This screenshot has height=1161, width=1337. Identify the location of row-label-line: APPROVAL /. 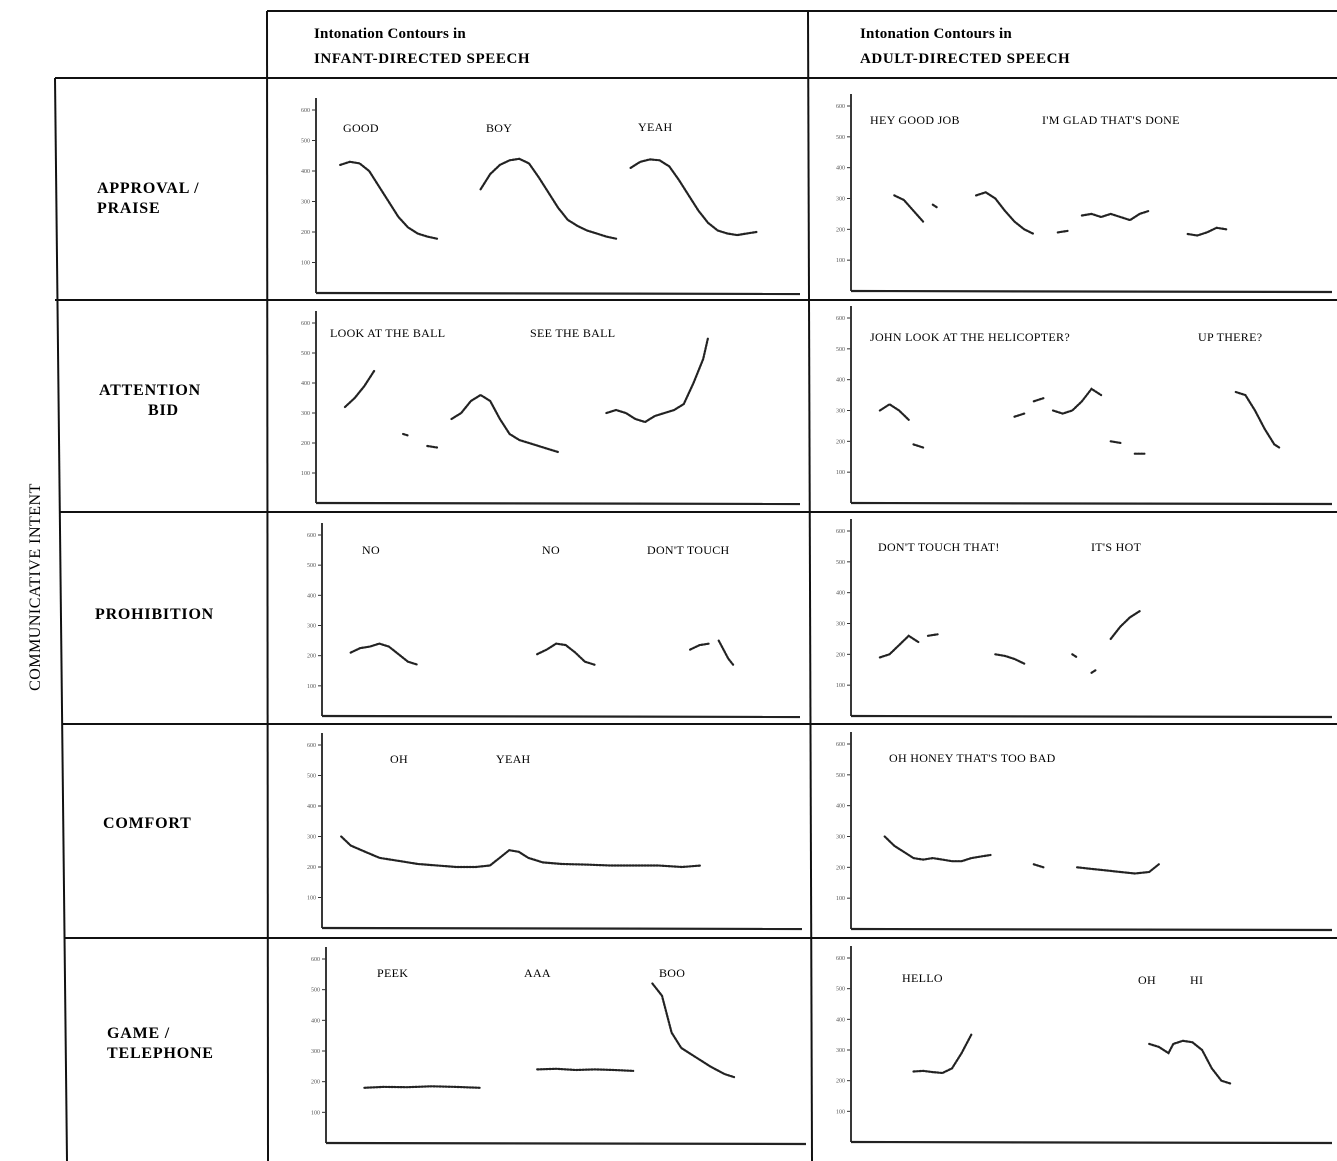
(148, 188).